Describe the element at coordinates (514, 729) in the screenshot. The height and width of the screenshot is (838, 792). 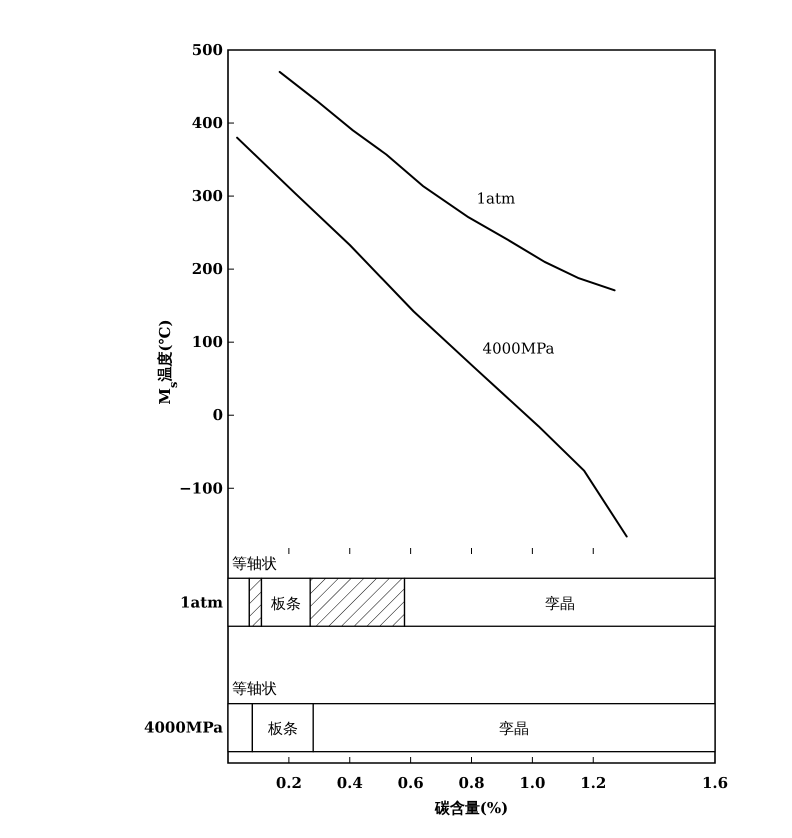
I see `text: 孪晶` at that location.